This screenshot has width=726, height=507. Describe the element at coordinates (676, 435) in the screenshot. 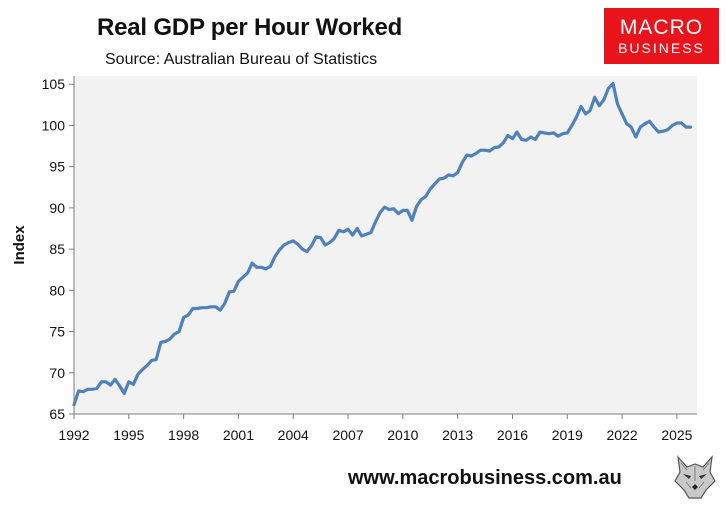

I see `x-tick-label: 2025` at that location.